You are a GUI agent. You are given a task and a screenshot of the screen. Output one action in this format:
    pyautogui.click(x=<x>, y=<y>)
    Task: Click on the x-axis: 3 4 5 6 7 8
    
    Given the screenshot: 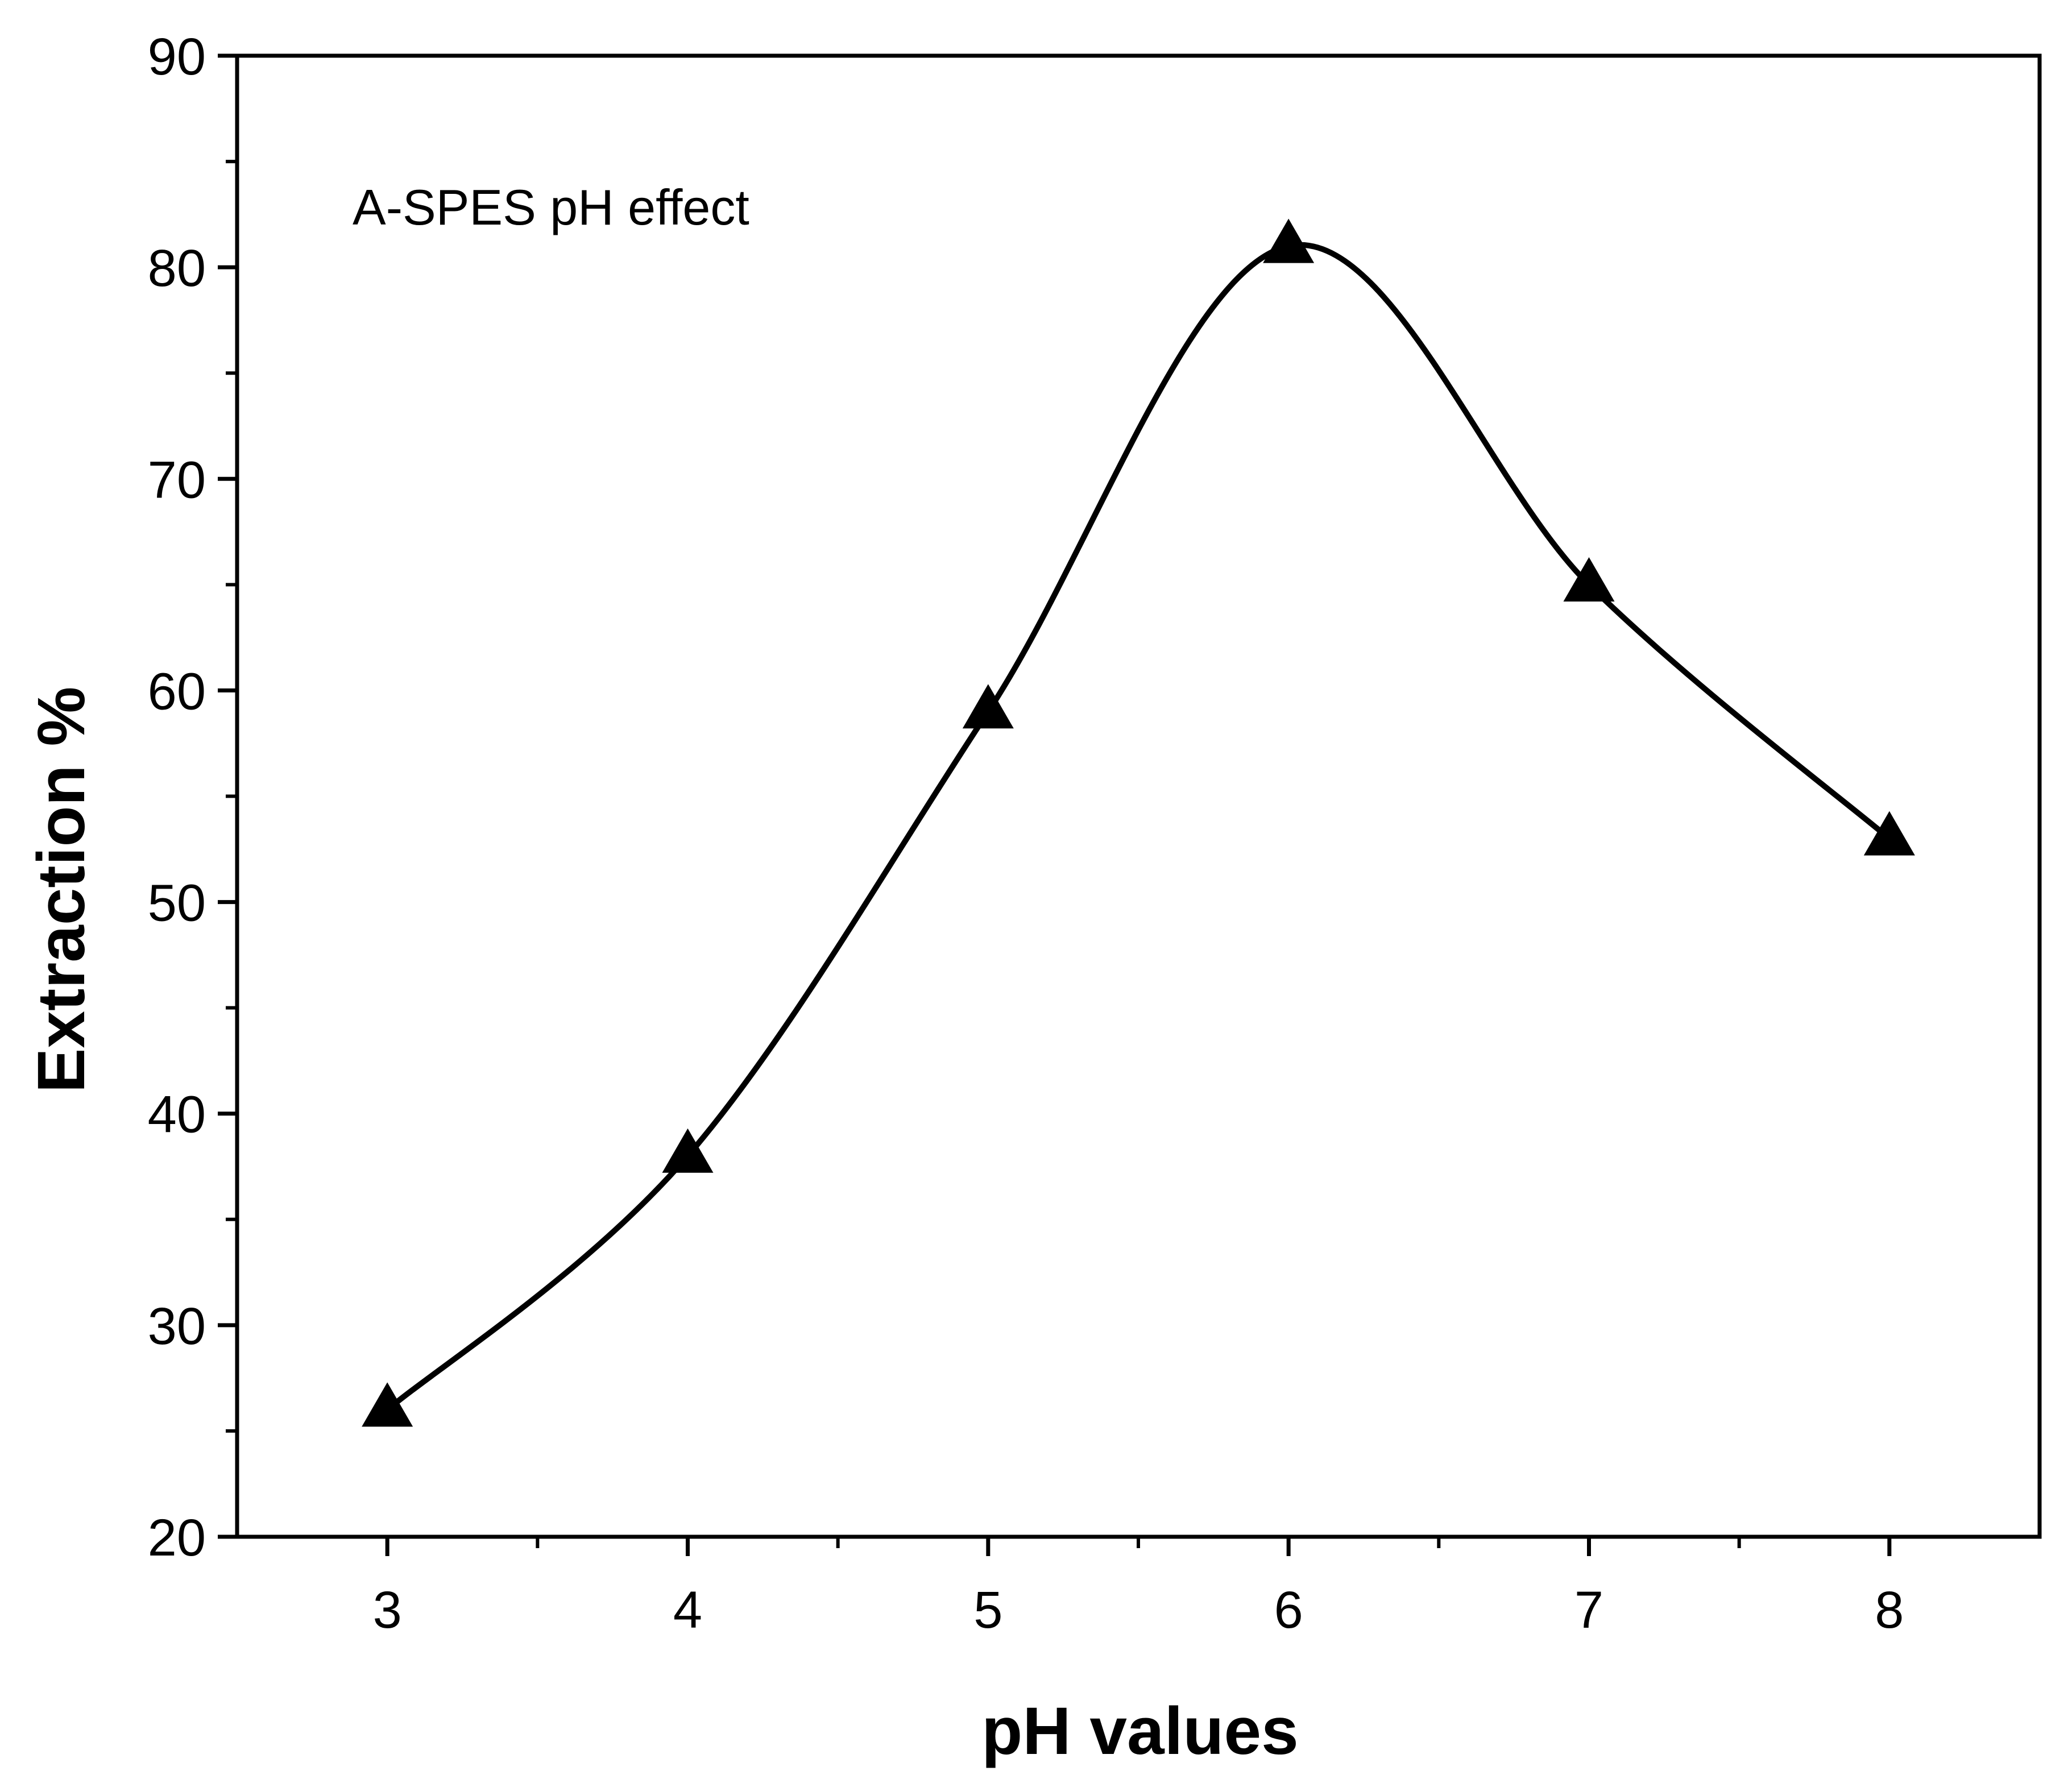 What is the action you would take?
    pyautogui.click(x=1138, y=1588)
    